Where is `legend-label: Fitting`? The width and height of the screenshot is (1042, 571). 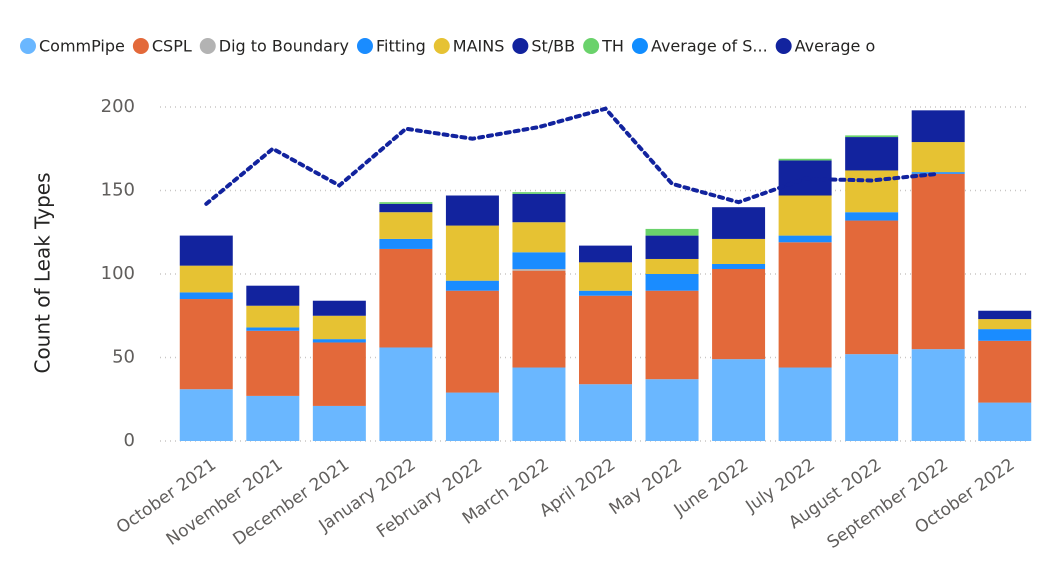 legend-label: Fitting is located at coordinates (401, 46).